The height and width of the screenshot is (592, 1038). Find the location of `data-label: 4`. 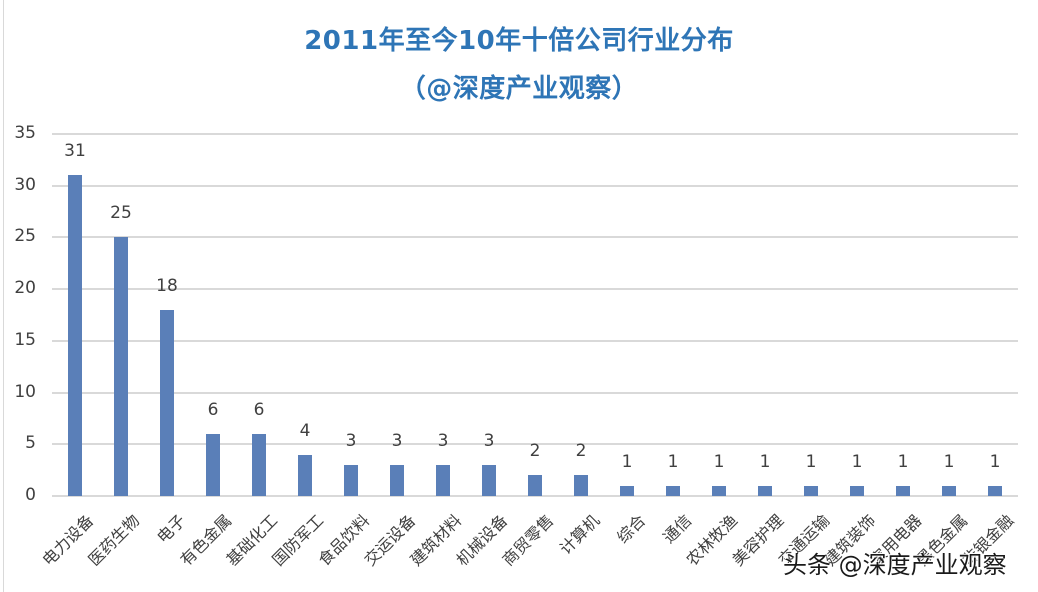

data-label: 4 is located at coordinates (305, 430).